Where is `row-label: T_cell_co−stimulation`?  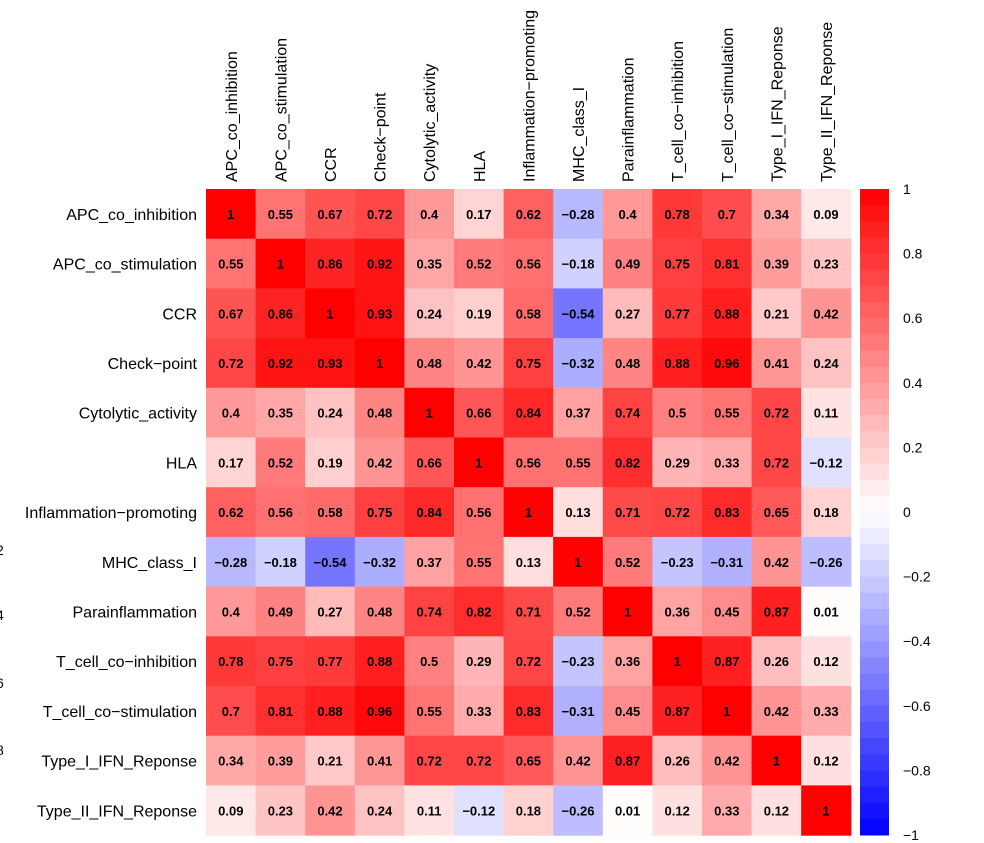
row-label: T_cell_co−stimulation is located at coordinates (120, 712).